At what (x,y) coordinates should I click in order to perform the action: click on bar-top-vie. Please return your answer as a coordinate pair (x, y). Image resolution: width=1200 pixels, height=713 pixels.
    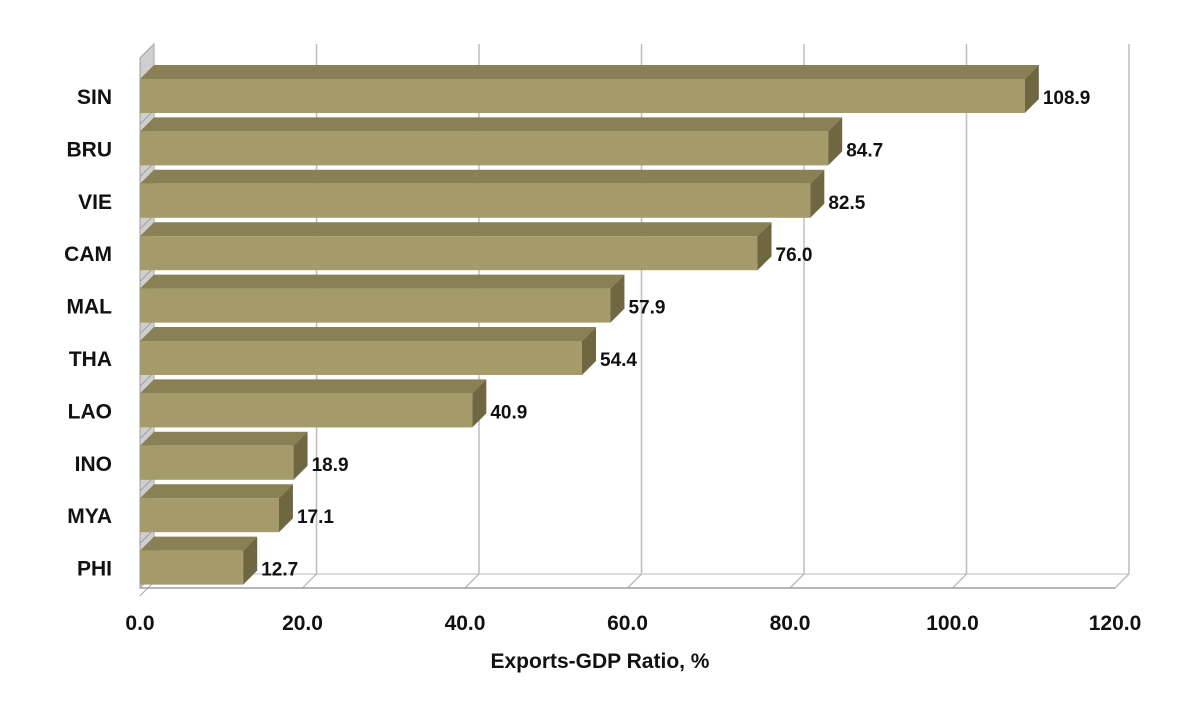
    Looking at the image, I should click on (482, 176).